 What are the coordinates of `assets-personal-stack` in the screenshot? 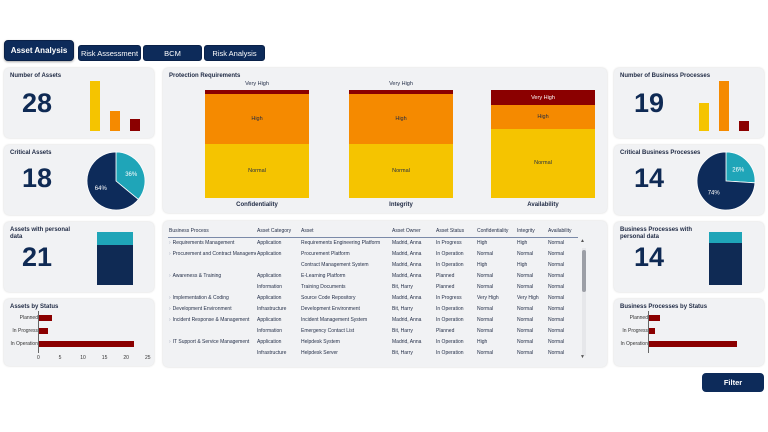 It's located at (115, 258).